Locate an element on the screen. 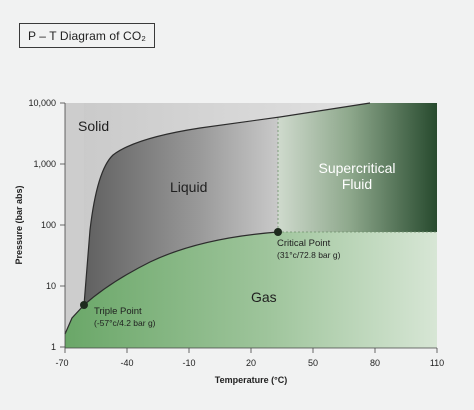  x-tick-label: -40 is located at coordinates (126, 363).